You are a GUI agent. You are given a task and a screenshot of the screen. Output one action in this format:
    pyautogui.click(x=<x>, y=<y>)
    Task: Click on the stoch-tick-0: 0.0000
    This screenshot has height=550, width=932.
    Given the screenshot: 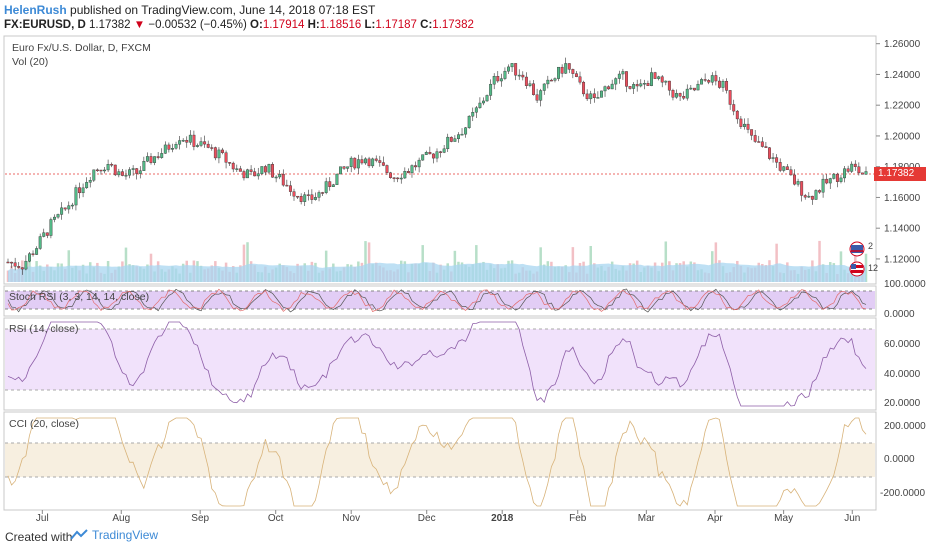 What is the action you would take?
    pyautogui.click(x=899, y=314)
    